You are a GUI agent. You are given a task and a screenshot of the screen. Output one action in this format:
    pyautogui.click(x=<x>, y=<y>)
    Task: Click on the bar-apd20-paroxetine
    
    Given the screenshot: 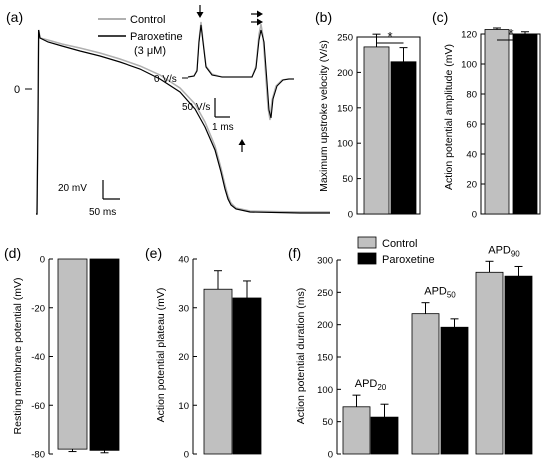 What is the action you would take?
    pyautogui.click(x=384, y=435)
    